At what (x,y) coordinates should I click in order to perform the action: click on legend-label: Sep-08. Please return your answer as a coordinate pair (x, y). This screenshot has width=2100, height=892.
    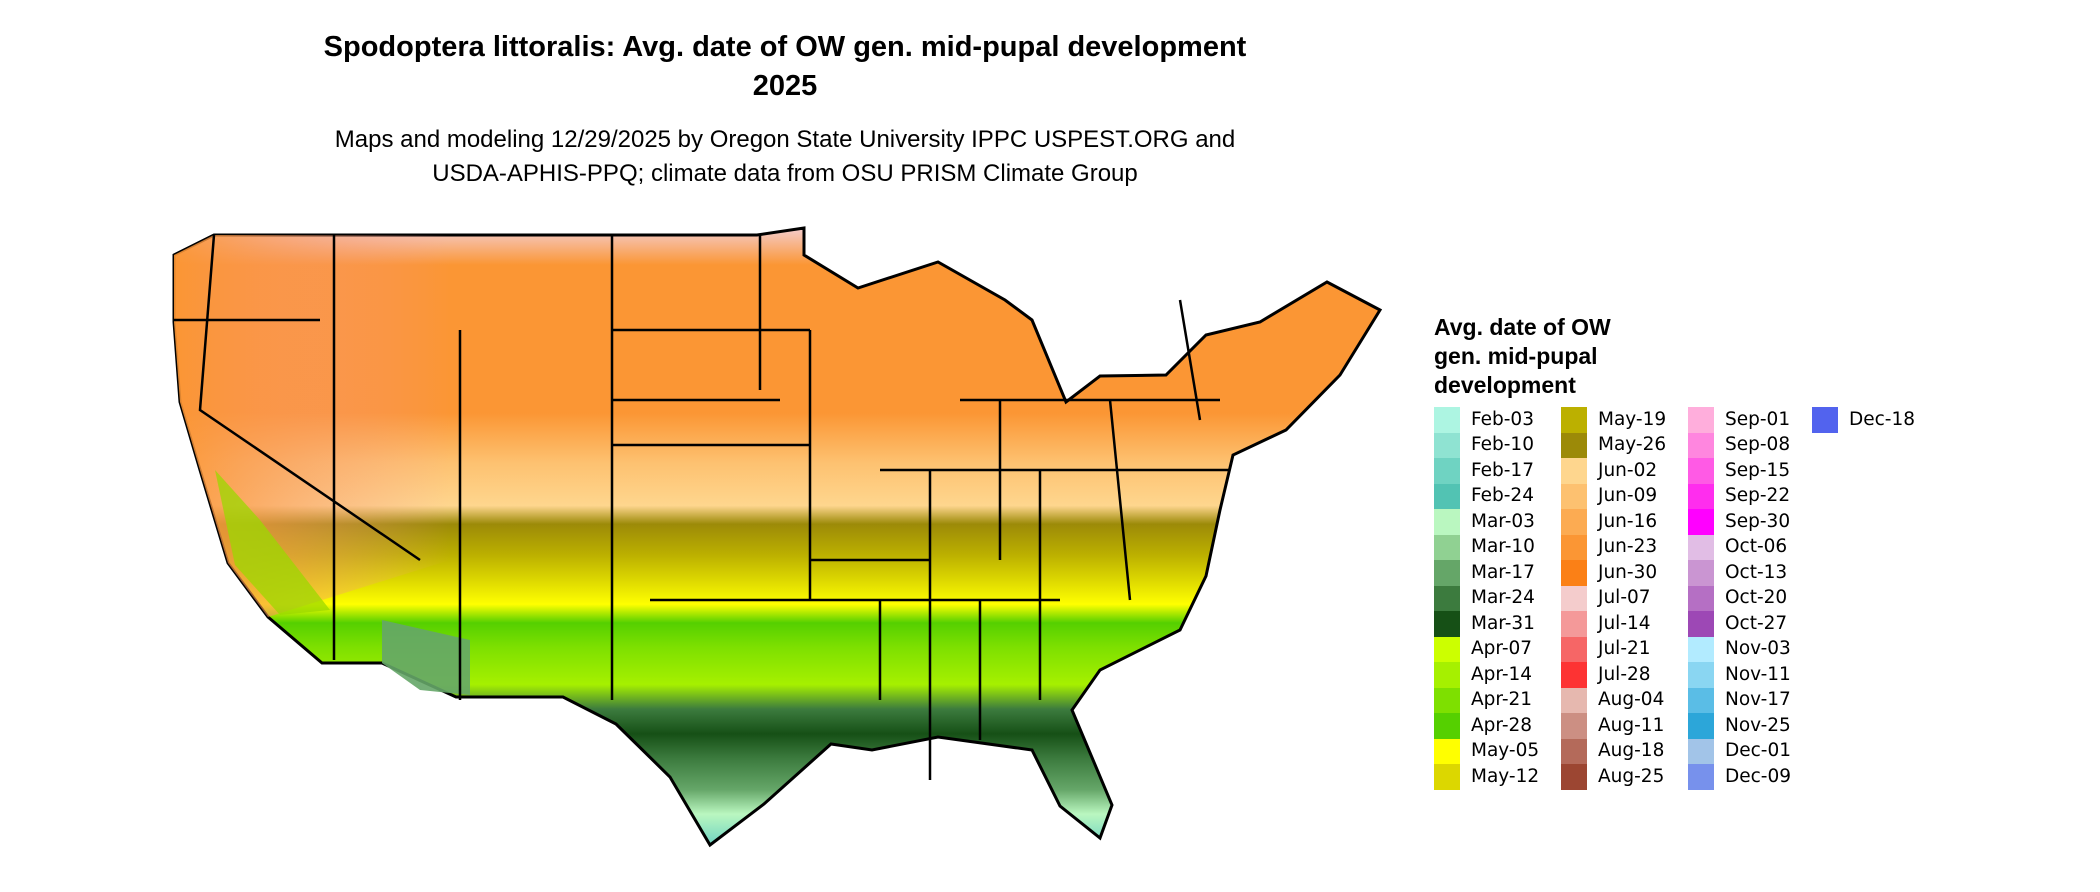
    Looking at the image, I should click on (1758, 445).